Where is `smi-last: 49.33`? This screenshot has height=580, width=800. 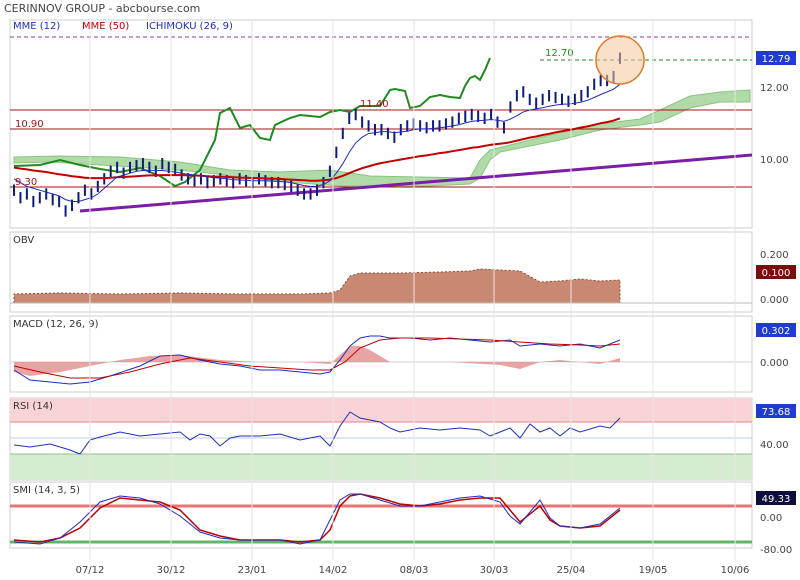
smi-last: 49.33 is located at coordinates (776, 499).